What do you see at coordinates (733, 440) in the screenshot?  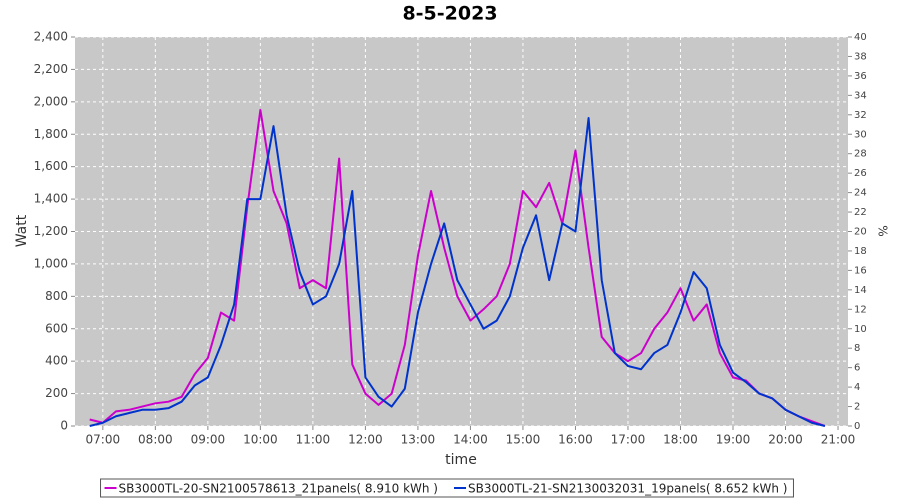 I see `x-tick-label: 19:00` at bounding box center [733, 440].